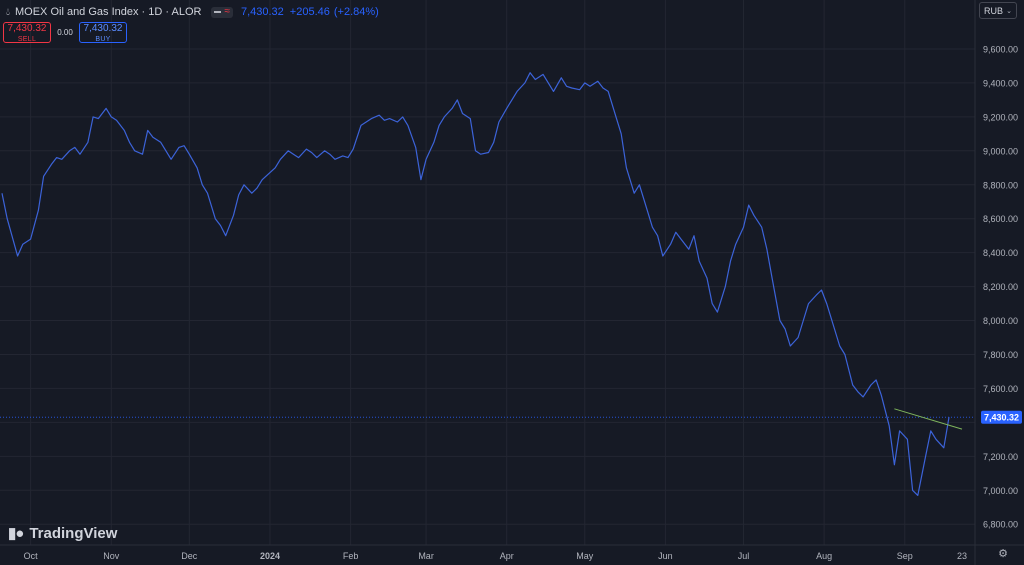 The image size is (1024, 565). What do you see at coordinates (16, 533) in the screenshot?
I see `tradingview-logo-icon: ▮●` at bounding box center [16, 533].